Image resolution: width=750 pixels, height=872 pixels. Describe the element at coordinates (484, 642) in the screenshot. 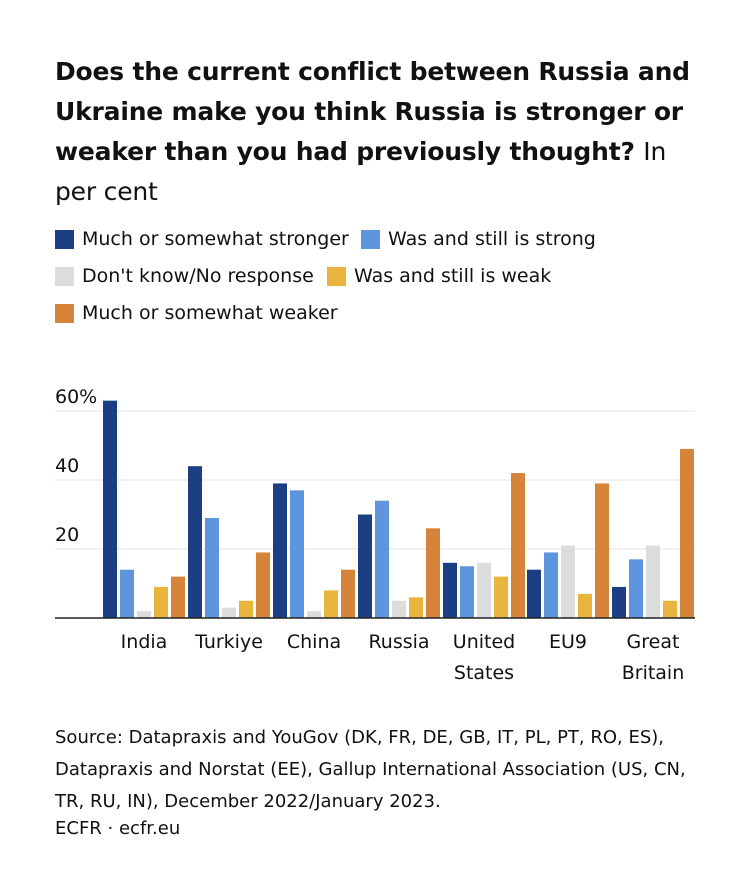

I see `x-tick-label: United` at that location.